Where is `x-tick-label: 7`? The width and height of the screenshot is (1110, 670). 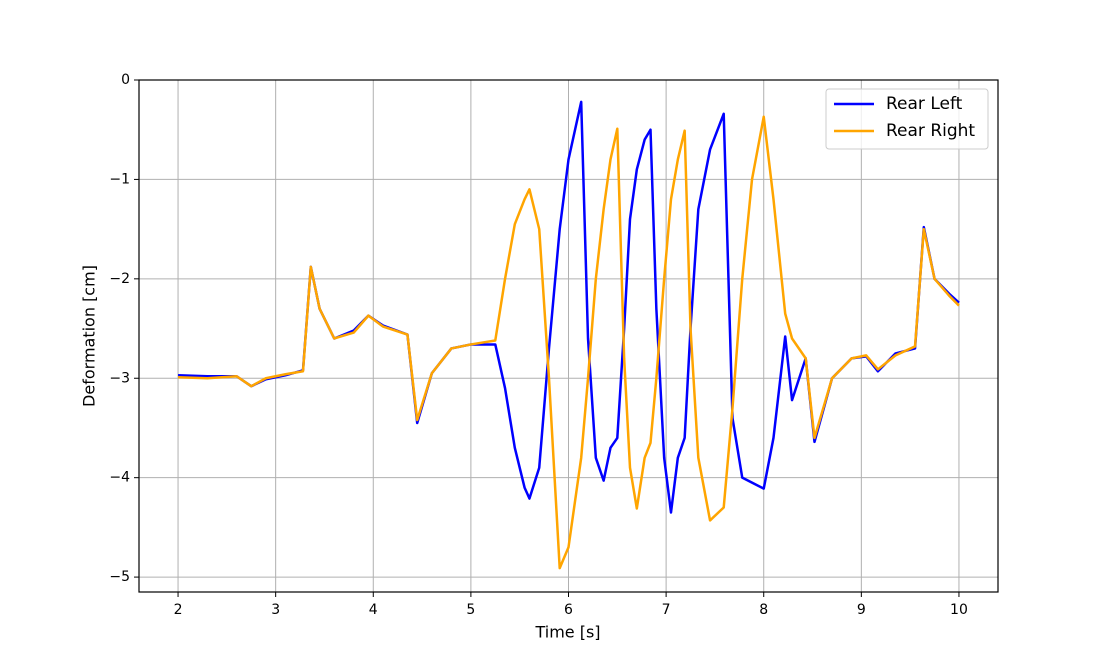 x-tick-label: 7 is located at coordinates (666, 610).